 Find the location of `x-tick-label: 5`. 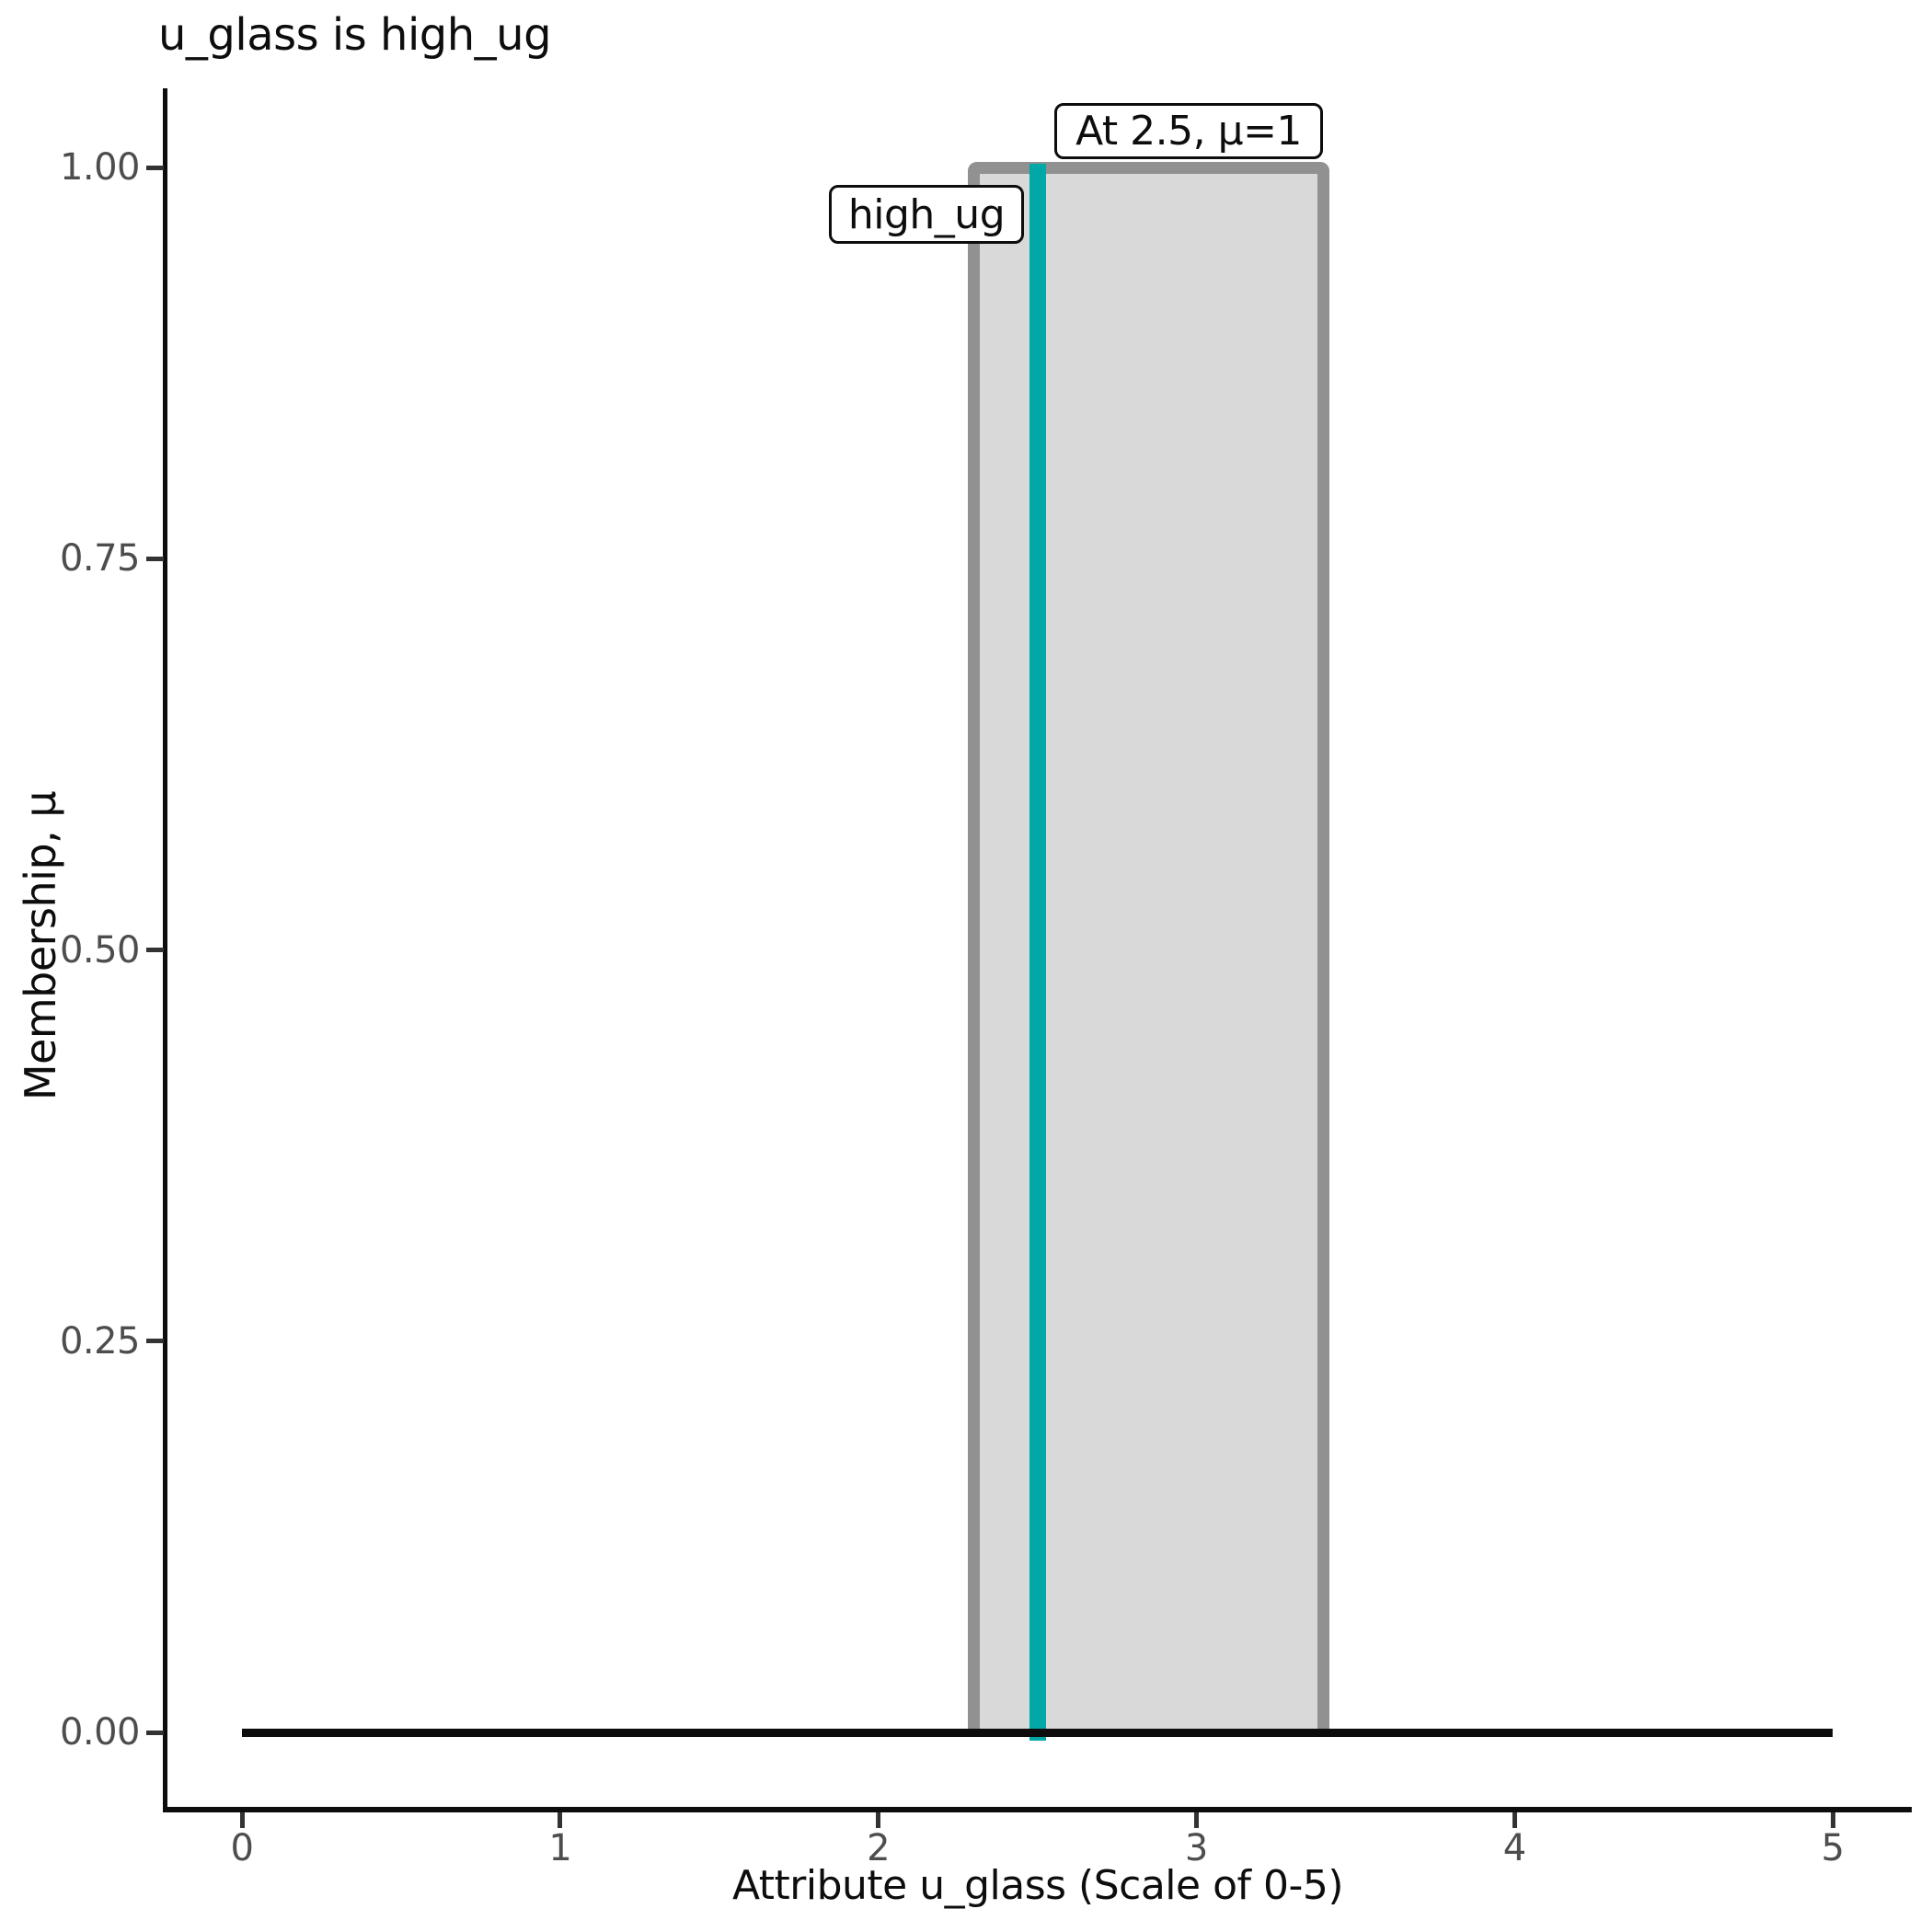

x-tick-label: 5 is located at coordinates (1833, 1848).